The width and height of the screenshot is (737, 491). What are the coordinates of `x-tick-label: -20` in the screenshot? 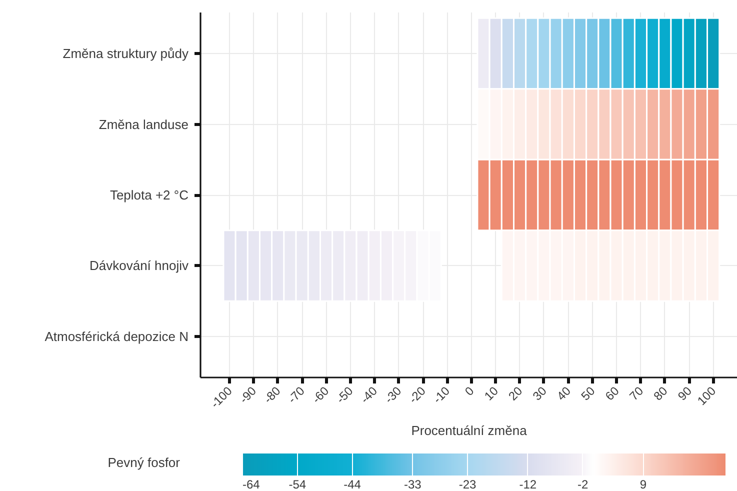 It's located at (417, 395).